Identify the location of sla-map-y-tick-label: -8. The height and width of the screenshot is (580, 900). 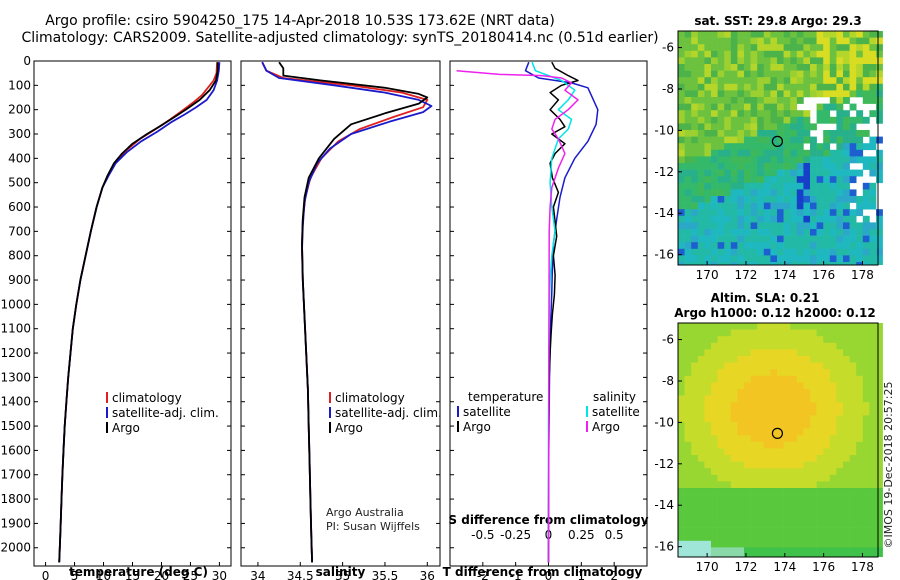
(668, 381).